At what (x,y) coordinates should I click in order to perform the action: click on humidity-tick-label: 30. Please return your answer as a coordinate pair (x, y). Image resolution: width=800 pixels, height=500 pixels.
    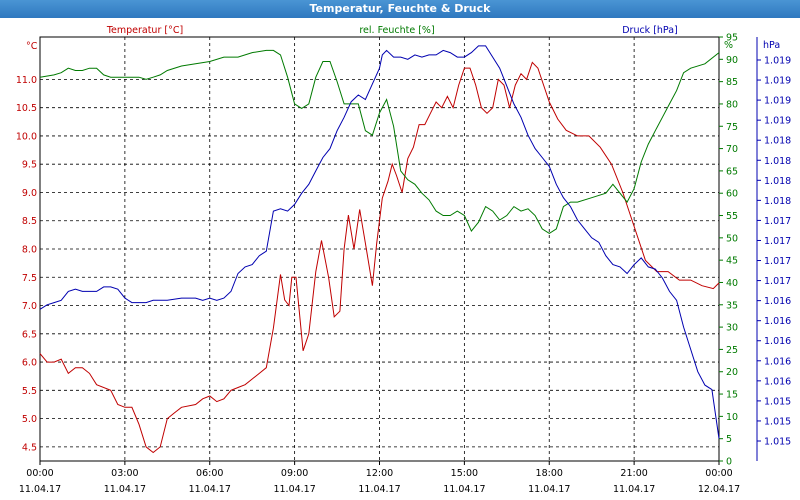
    Looking at the image, I should click on (732, 328).